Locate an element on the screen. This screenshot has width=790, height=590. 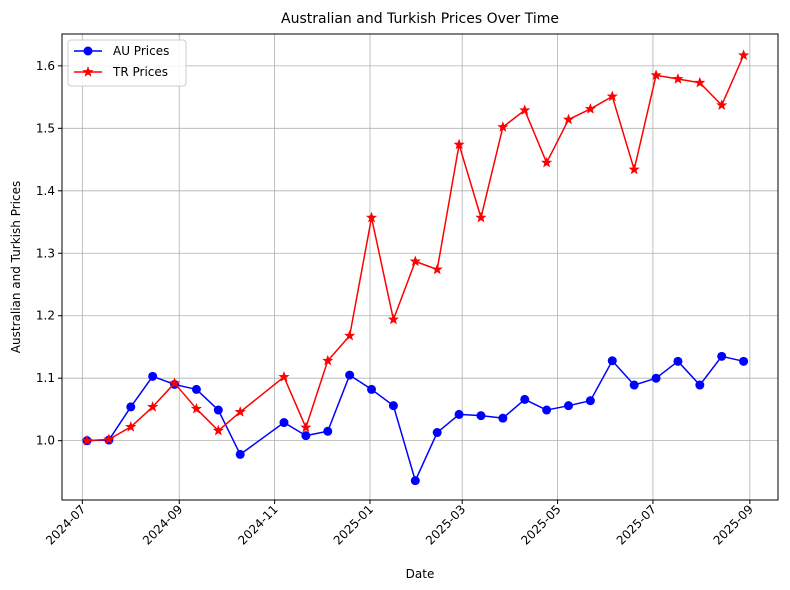
tr-legend-marker is located at coordinates (88, 71).